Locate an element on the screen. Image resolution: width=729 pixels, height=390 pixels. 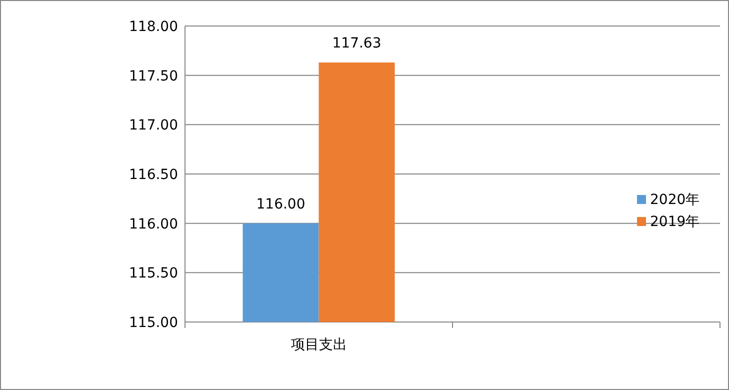
y-tick-label: 115.00 is located at coordinates (153, 323).